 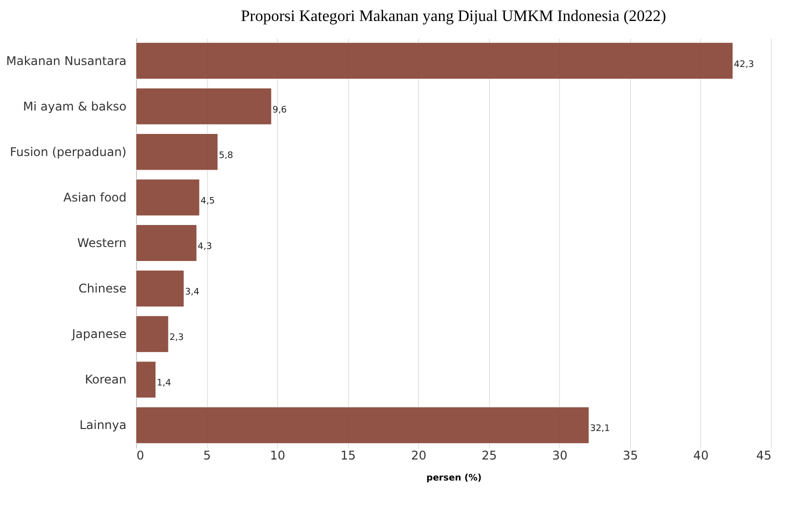 I want to click on y-tick-label: Fusion (perpaduan), so click(x=68, y=151).